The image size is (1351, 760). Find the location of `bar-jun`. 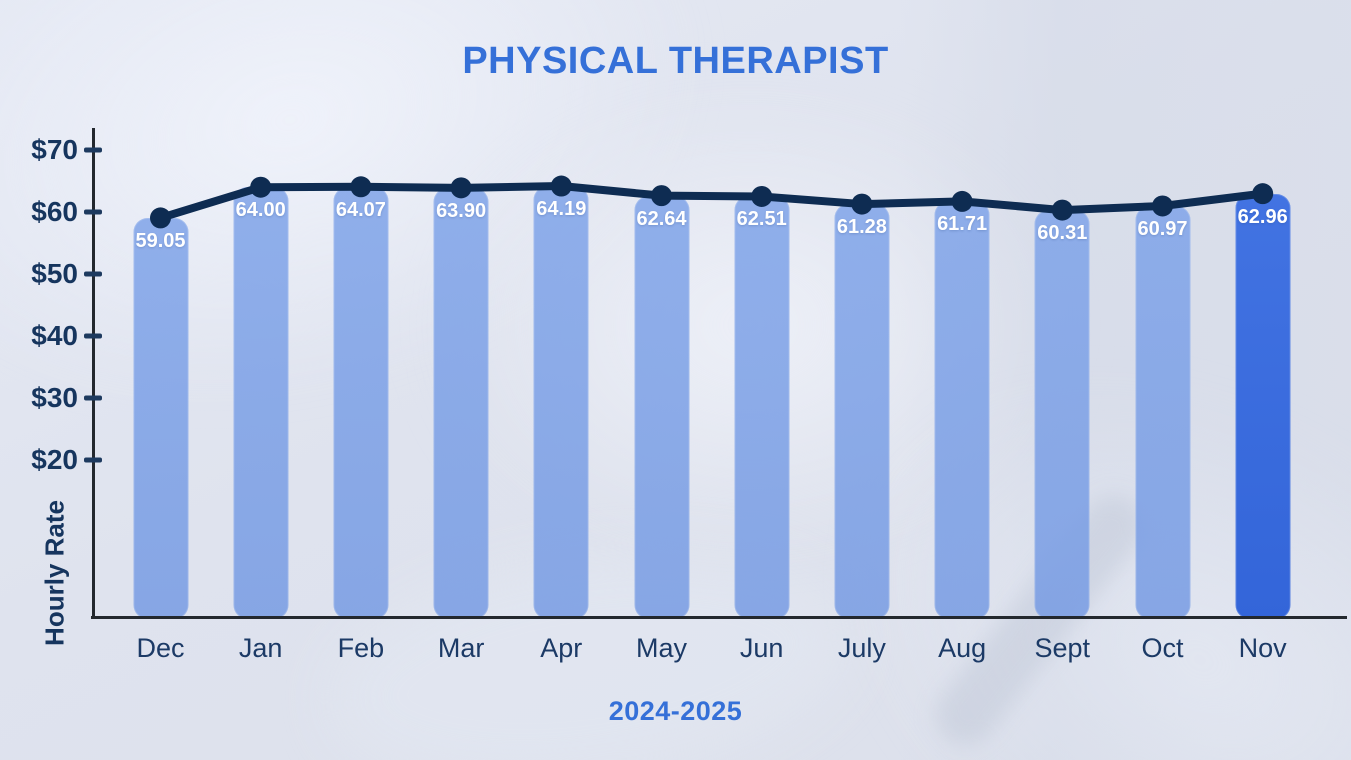

bar-jun is located at coordinates (762, 407).